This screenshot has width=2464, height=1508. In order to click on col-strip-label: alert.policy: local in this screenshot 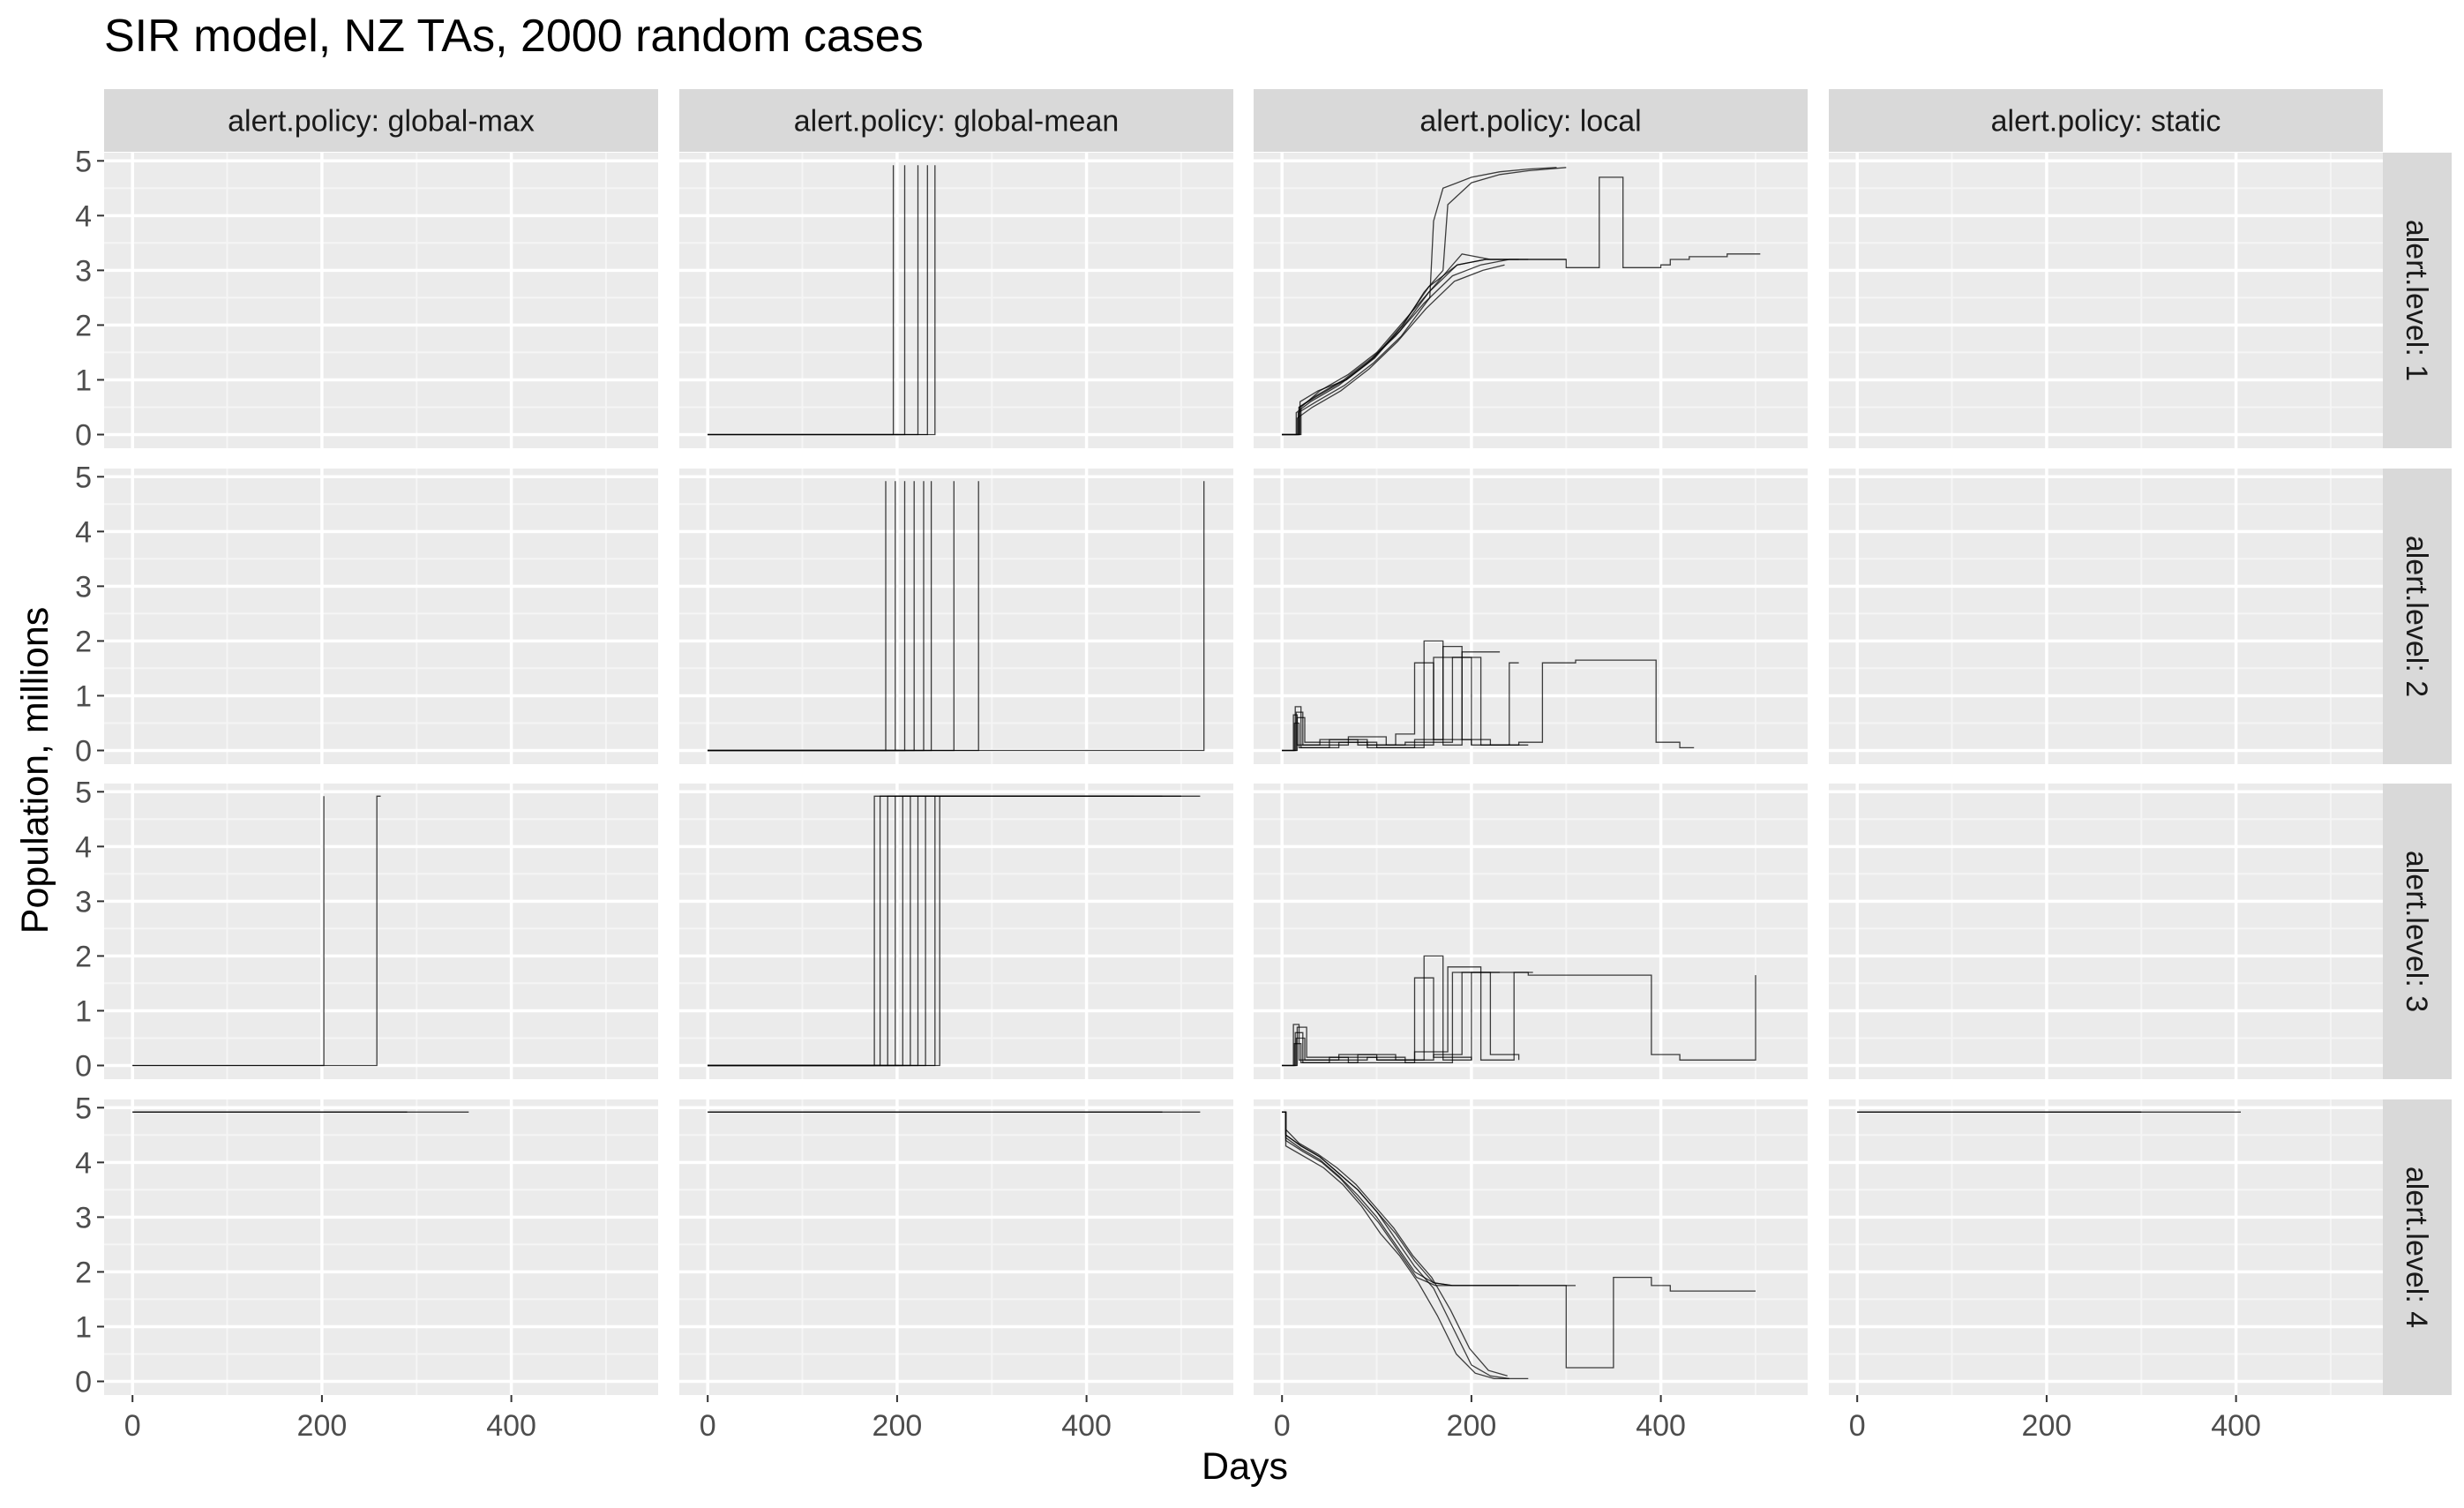, I will do `click(1530, 122)`.